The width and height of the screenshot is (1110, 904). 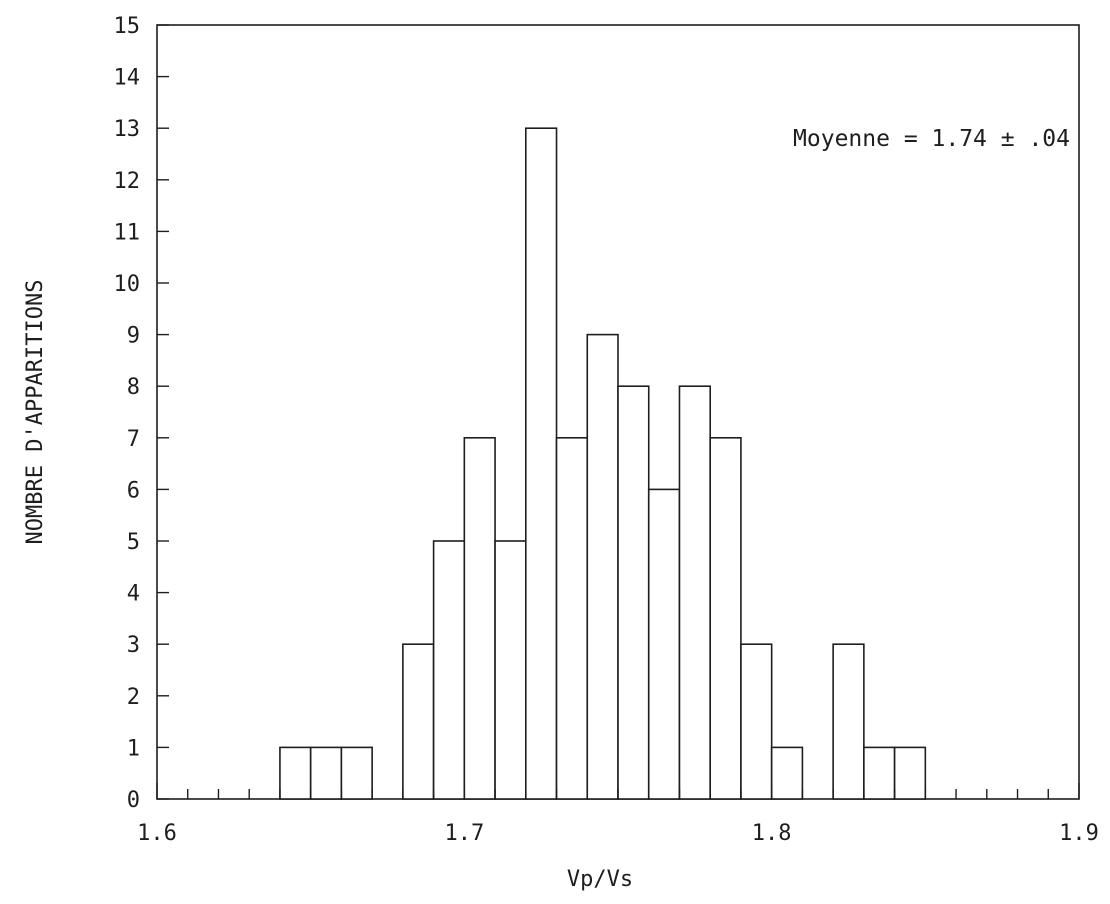 What do you see at coordinates (133, 439) in the screenshot?
I see `y-tick-label: 7` at bounding box center [133, 439].